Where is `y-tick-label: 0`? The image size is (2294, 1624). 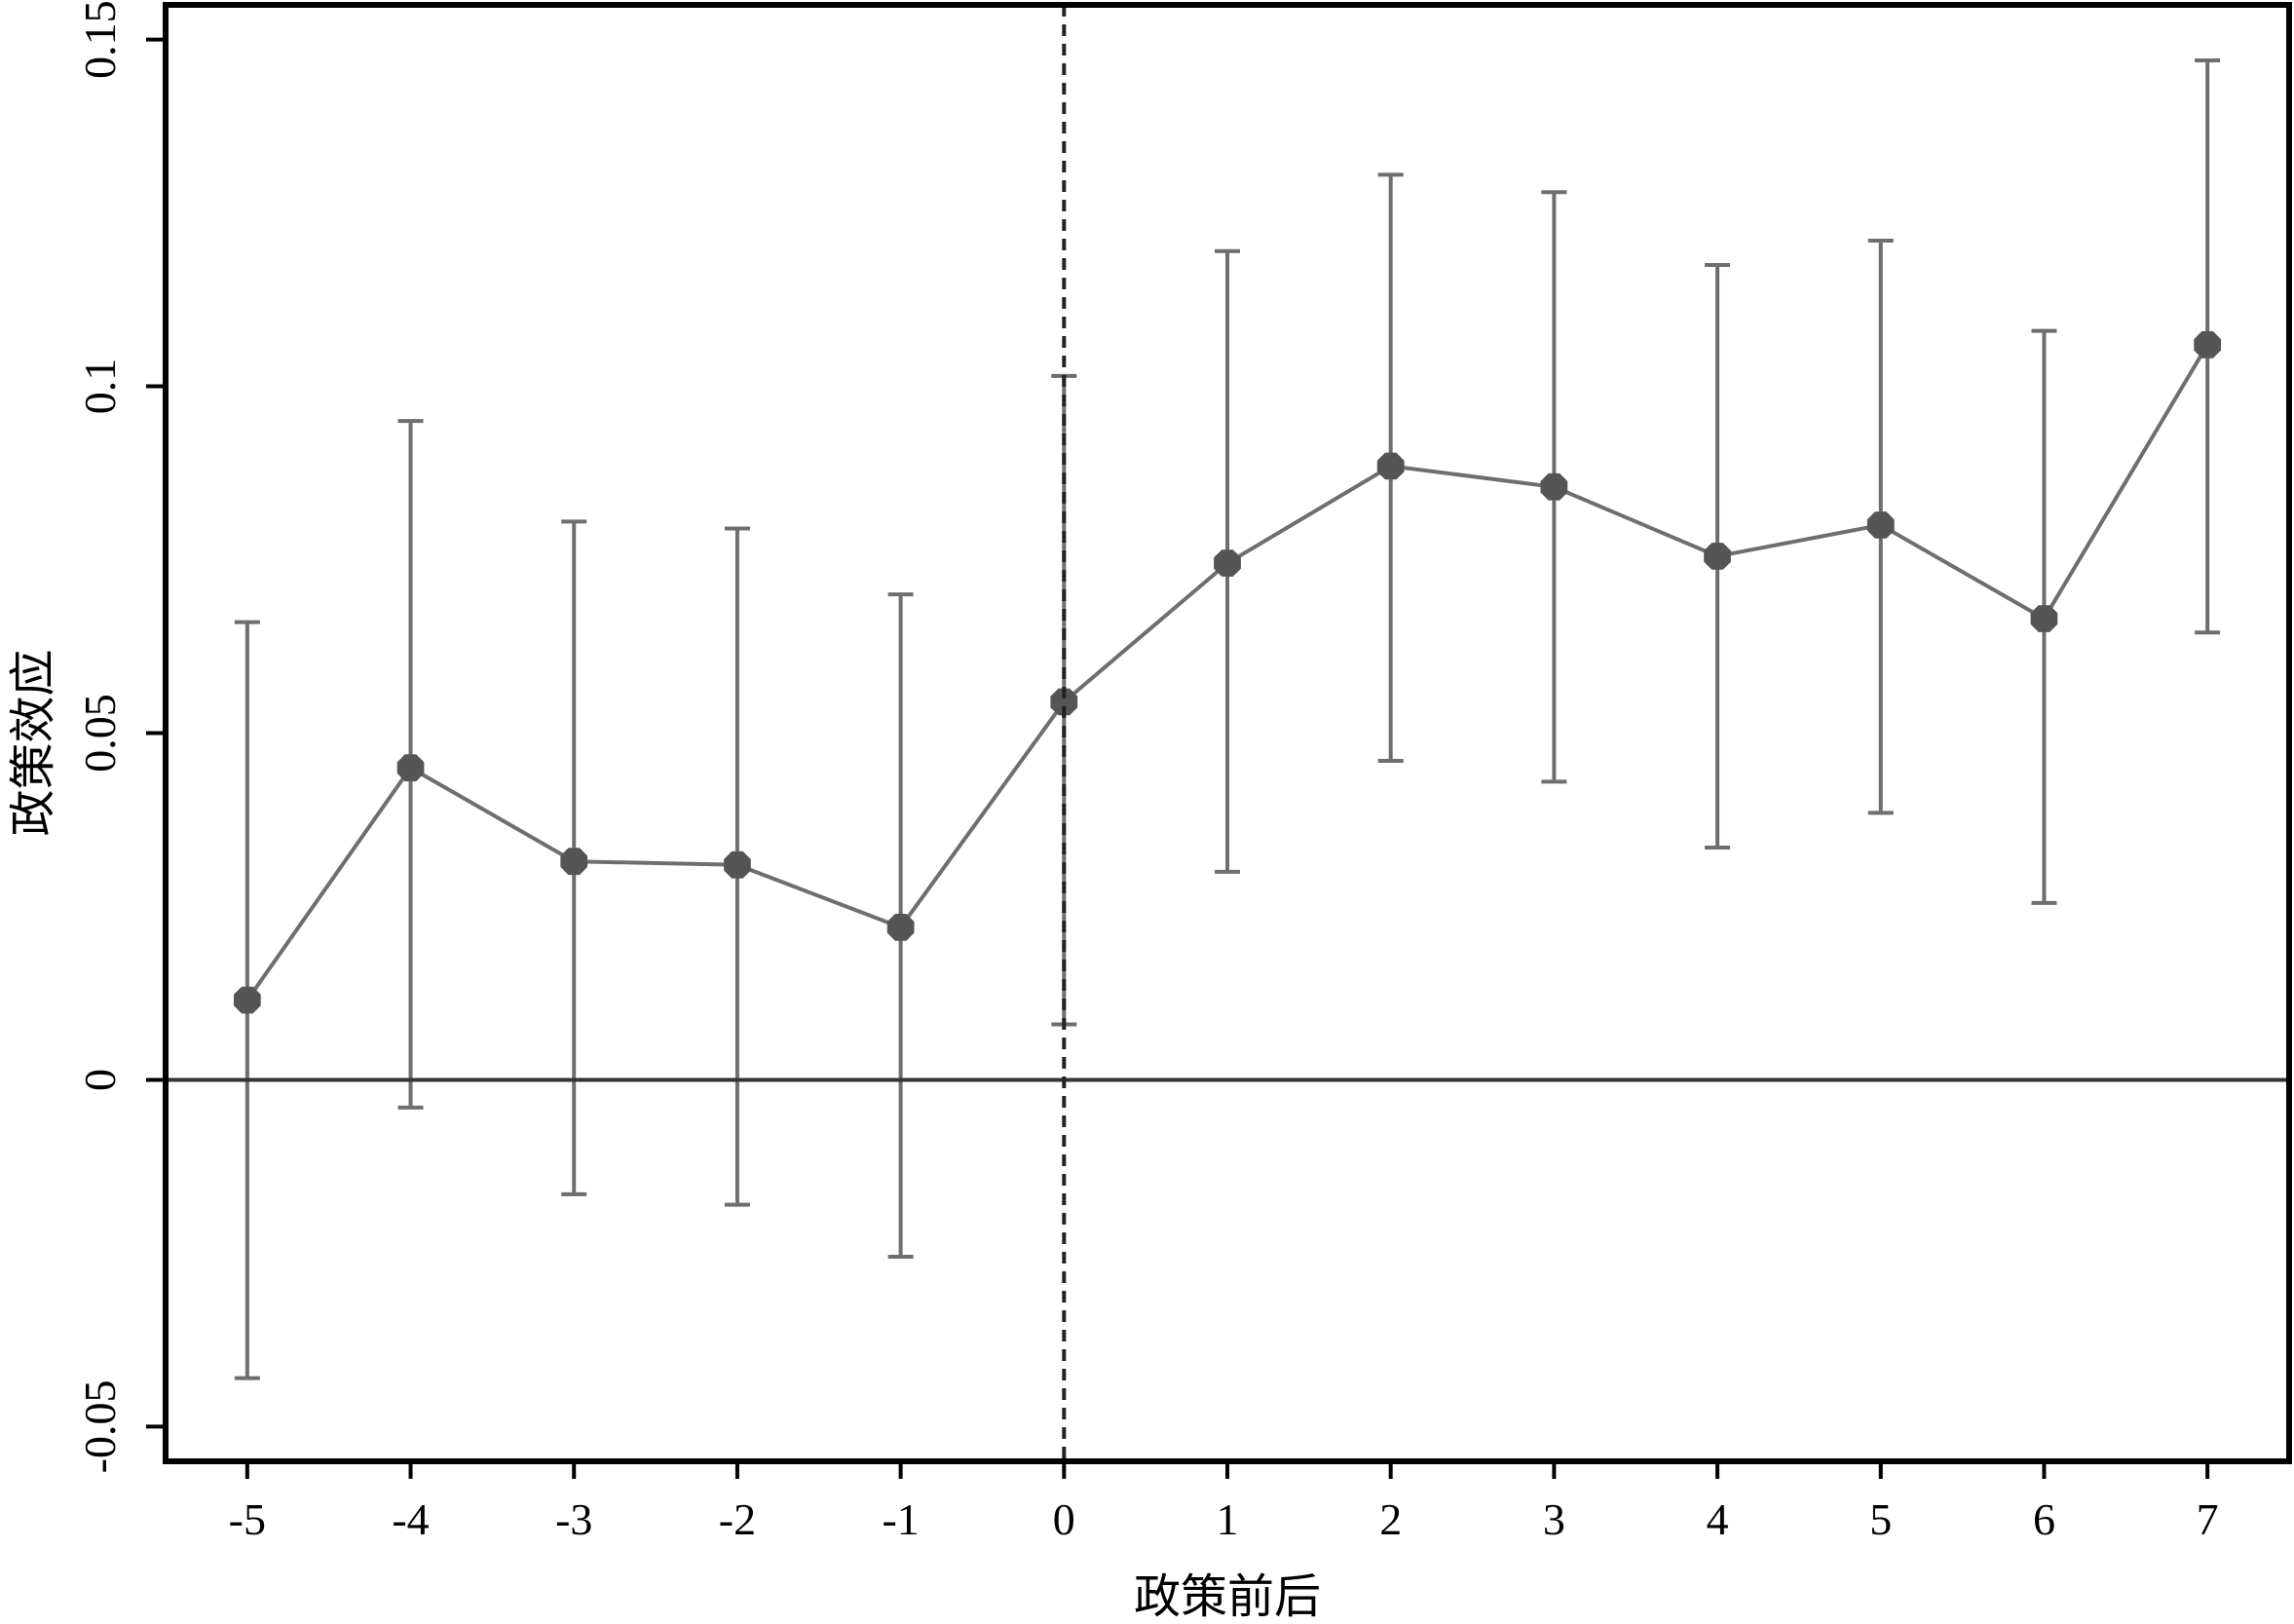 y-tick-label: 0 is located at coordinates (100, 1080).